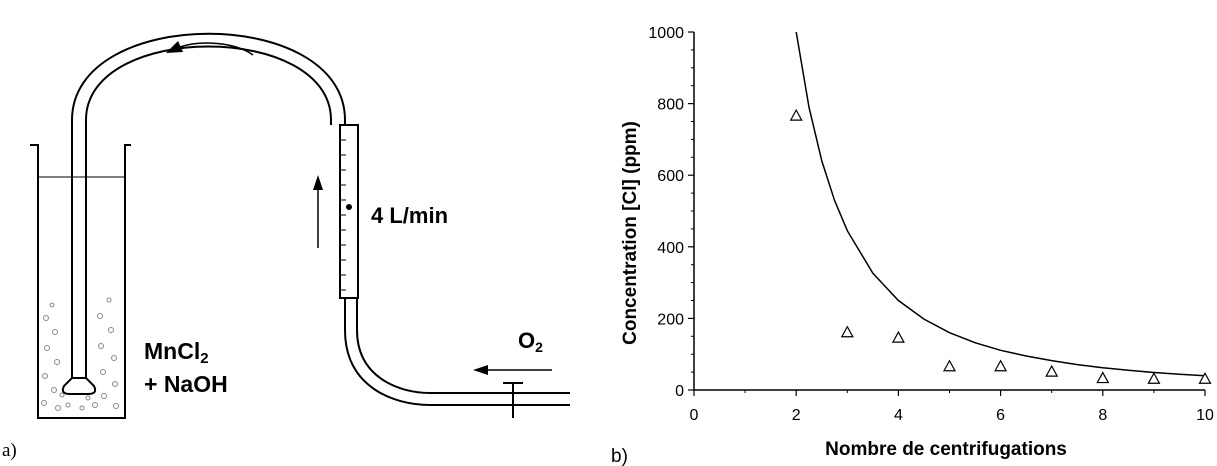 Image resolution: width=1217 pixels, height=466 pixels. What do you see at coordinates (679, 391) in the screenshot?
I see `y-tick-label: 0` at bounding box center [679, 391].